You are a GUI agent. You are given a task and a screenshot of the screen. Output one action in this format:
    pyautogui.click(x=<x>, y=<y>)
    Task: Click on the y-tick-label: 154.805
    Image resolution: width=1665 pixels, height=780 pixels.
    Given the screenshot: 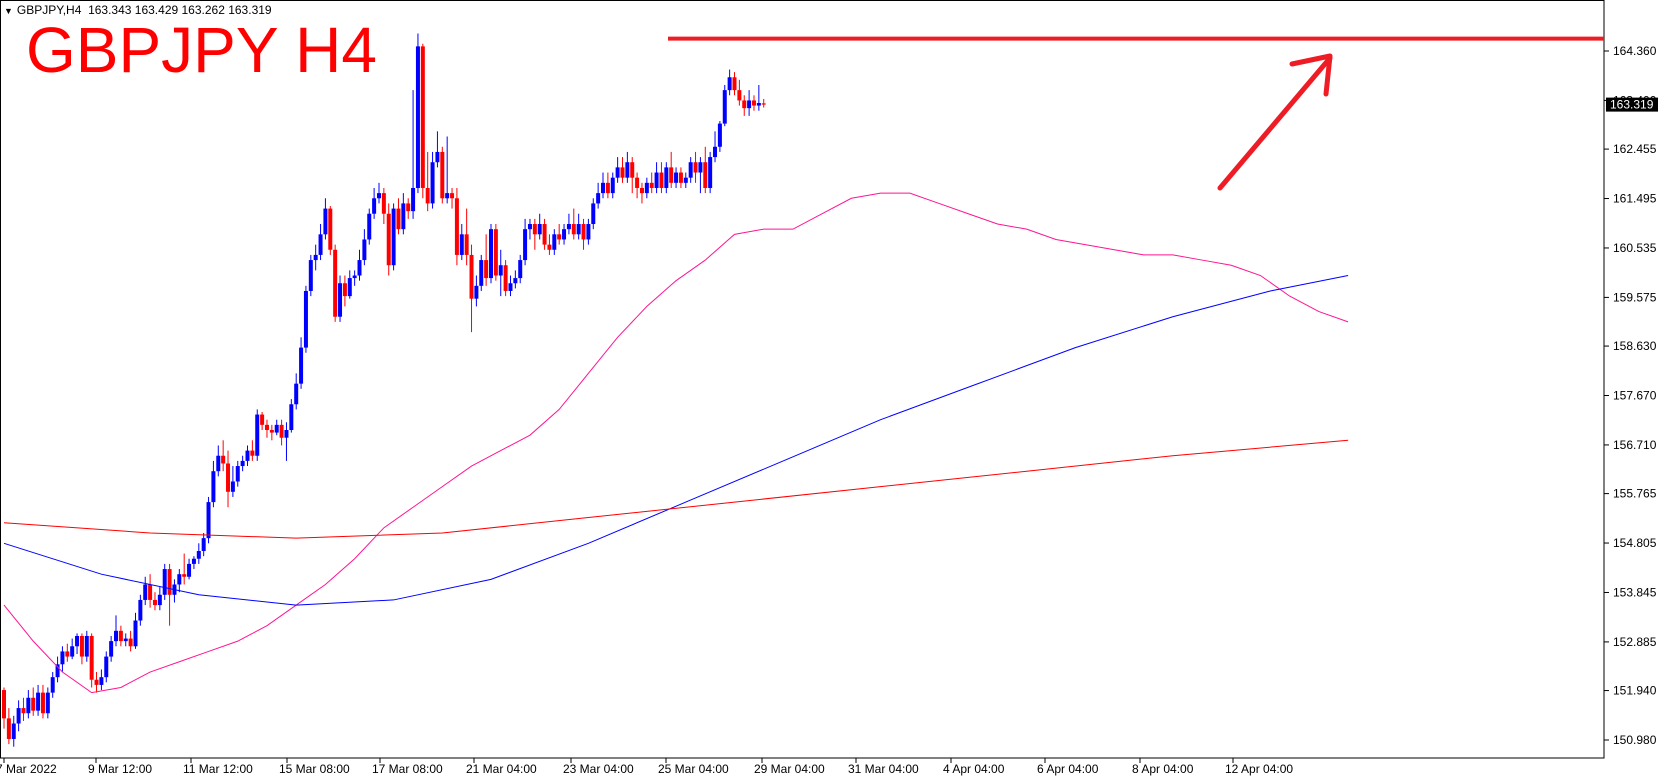 What is the action you would take?
    pyautogui.click(x=1635, y=543)
    